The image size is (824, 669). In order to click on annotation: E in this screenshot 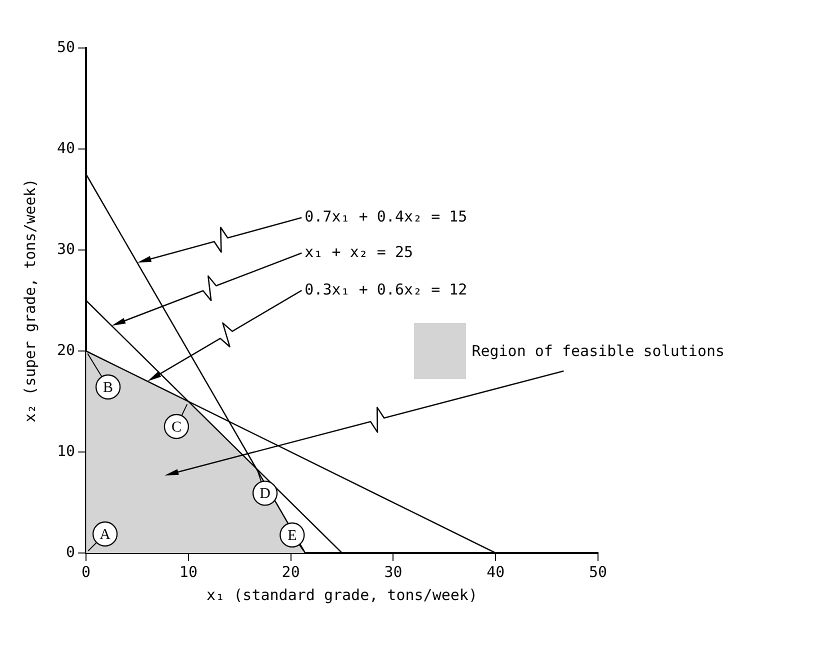, I will do `click(292, 536)`.